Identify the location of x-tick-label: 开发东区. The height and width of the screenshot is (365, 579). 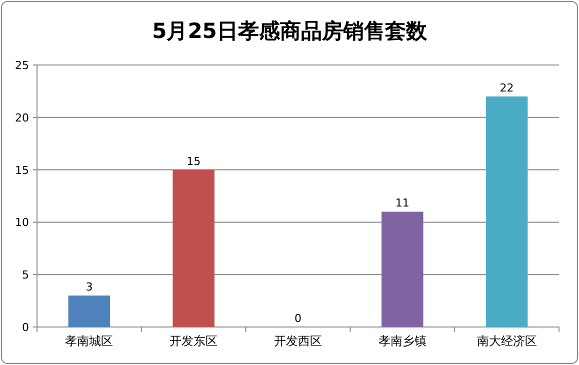
(194, 341).